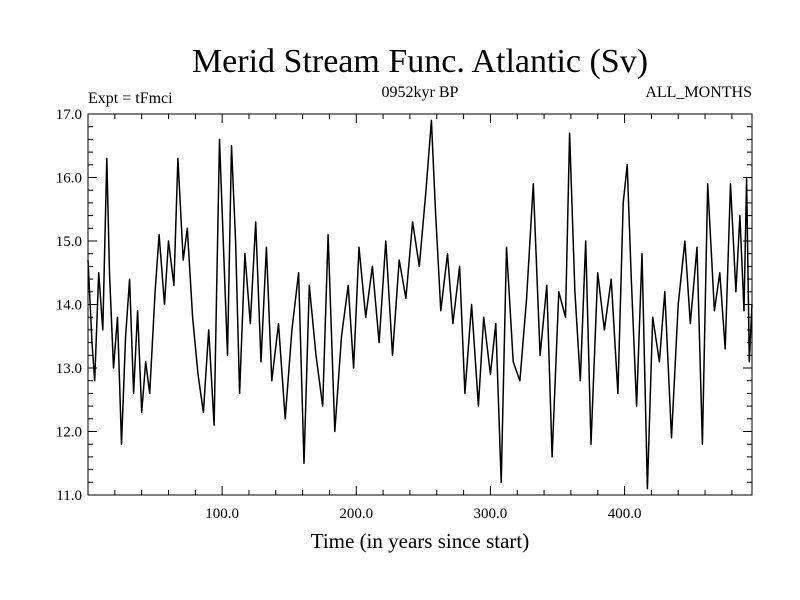 The width and height of the screenshot is (800, 600). I want to click on y-tick-label: 15.0, so click(69, 242).